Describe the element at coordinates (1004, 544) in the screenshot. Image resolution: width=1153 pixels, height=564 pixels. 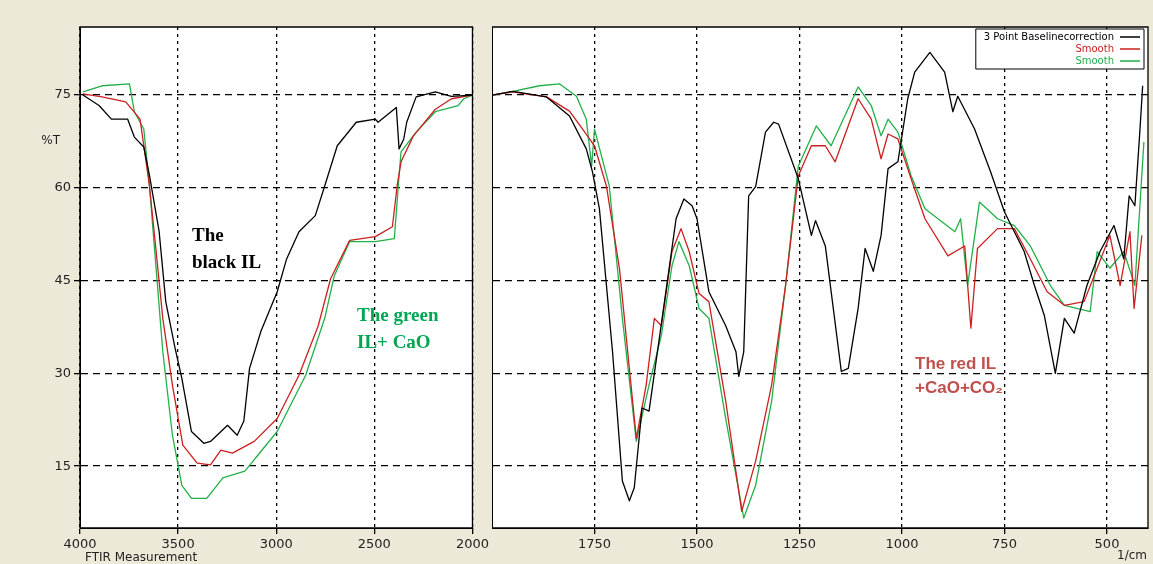
I see `x-tick-label: 750` at that location.